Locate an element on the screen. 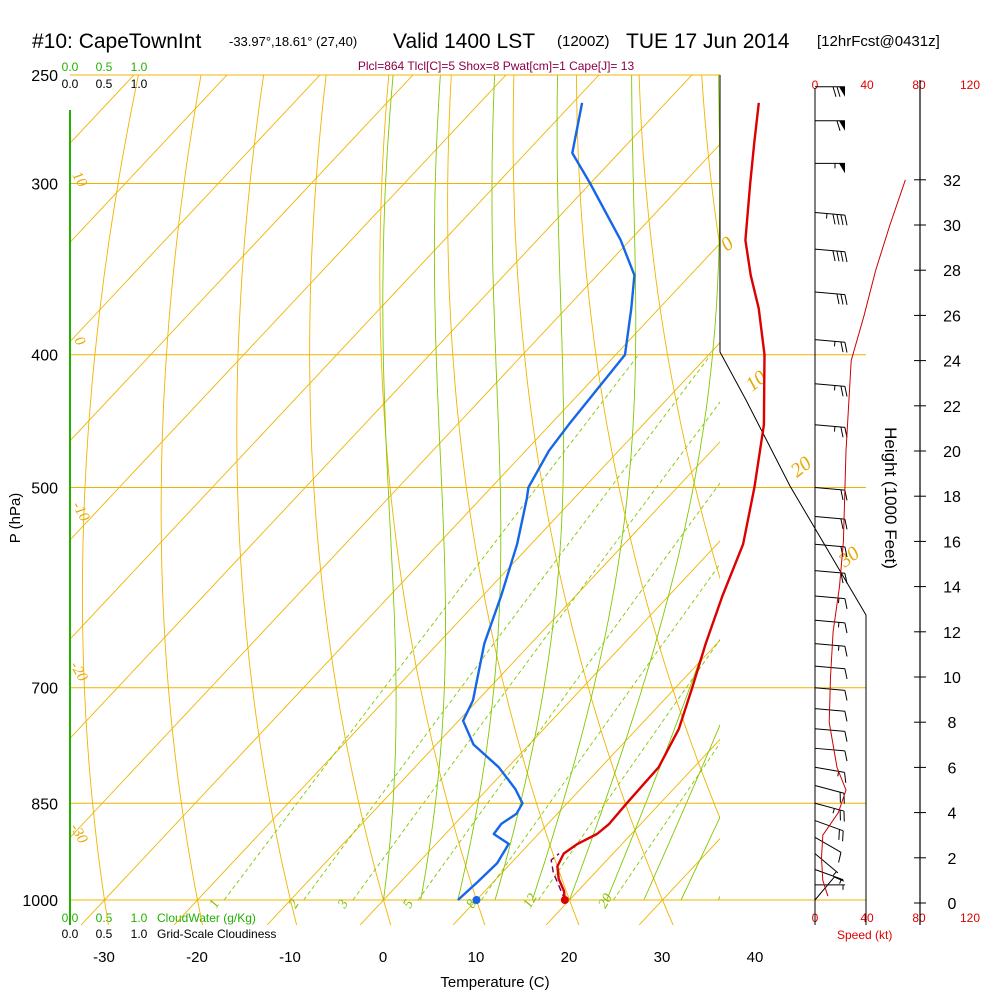 The image size is (1000, 1000). isotherm-label: 0 is located at coordinates (80, 341).